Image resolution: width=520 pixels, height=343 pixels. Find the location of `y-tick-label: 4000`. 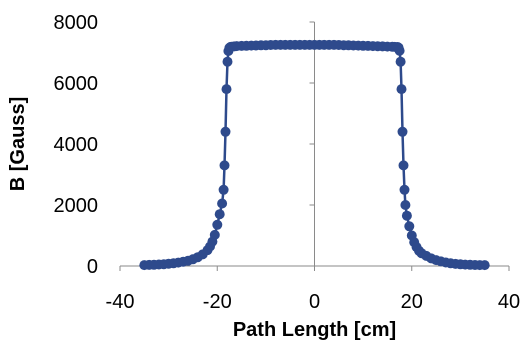

y-tick-label: 4000 is located at coordinates (76, 145).